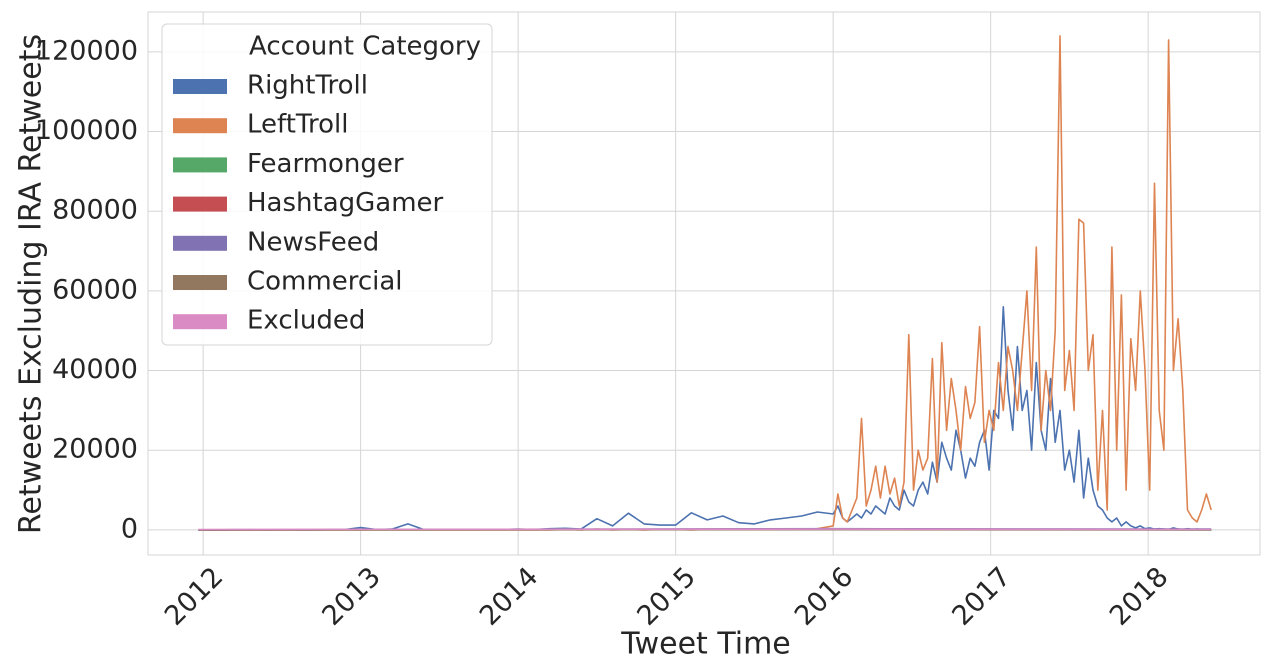  I want to click on legend-box, so click(327, 184).